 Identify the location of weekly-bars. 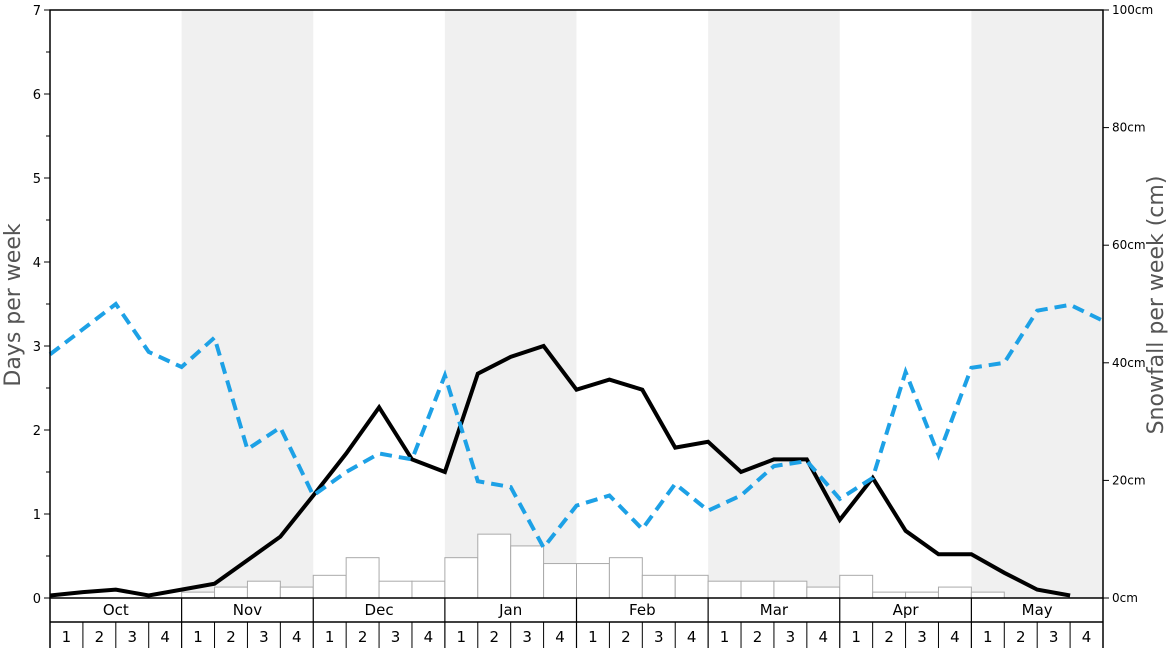
(593, 566).